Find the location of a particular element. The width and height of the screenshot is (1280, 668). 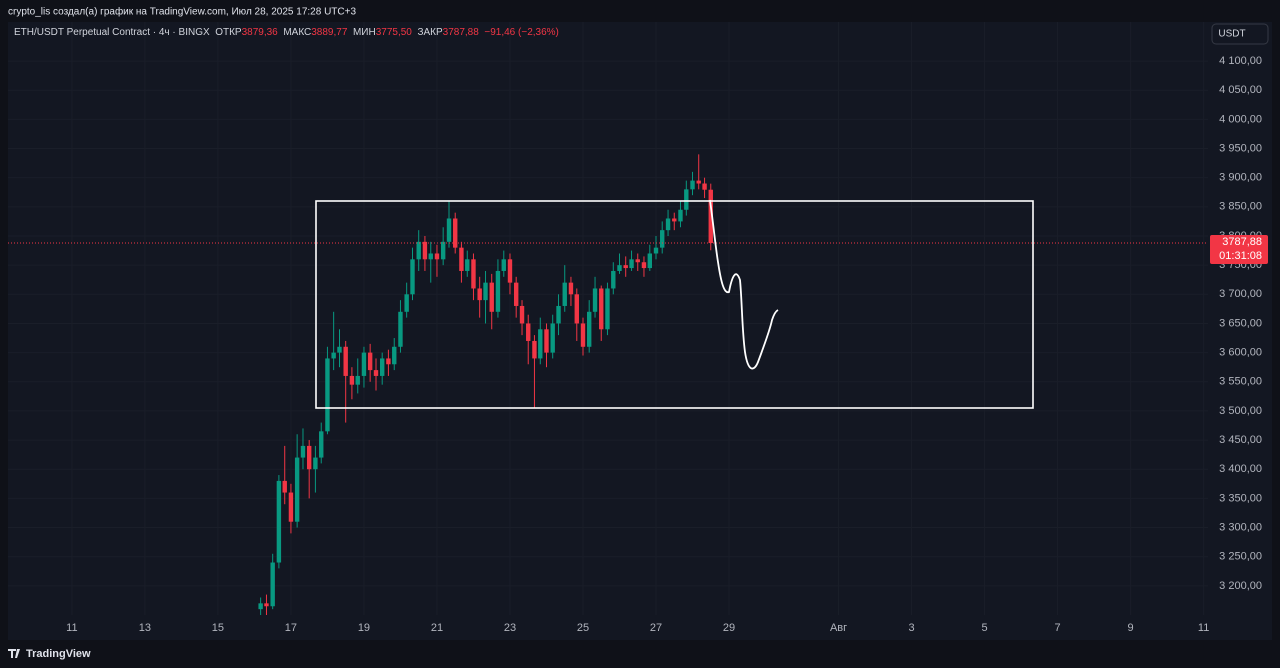

x-tick-label: 13 is located at coordinates (145, 628).